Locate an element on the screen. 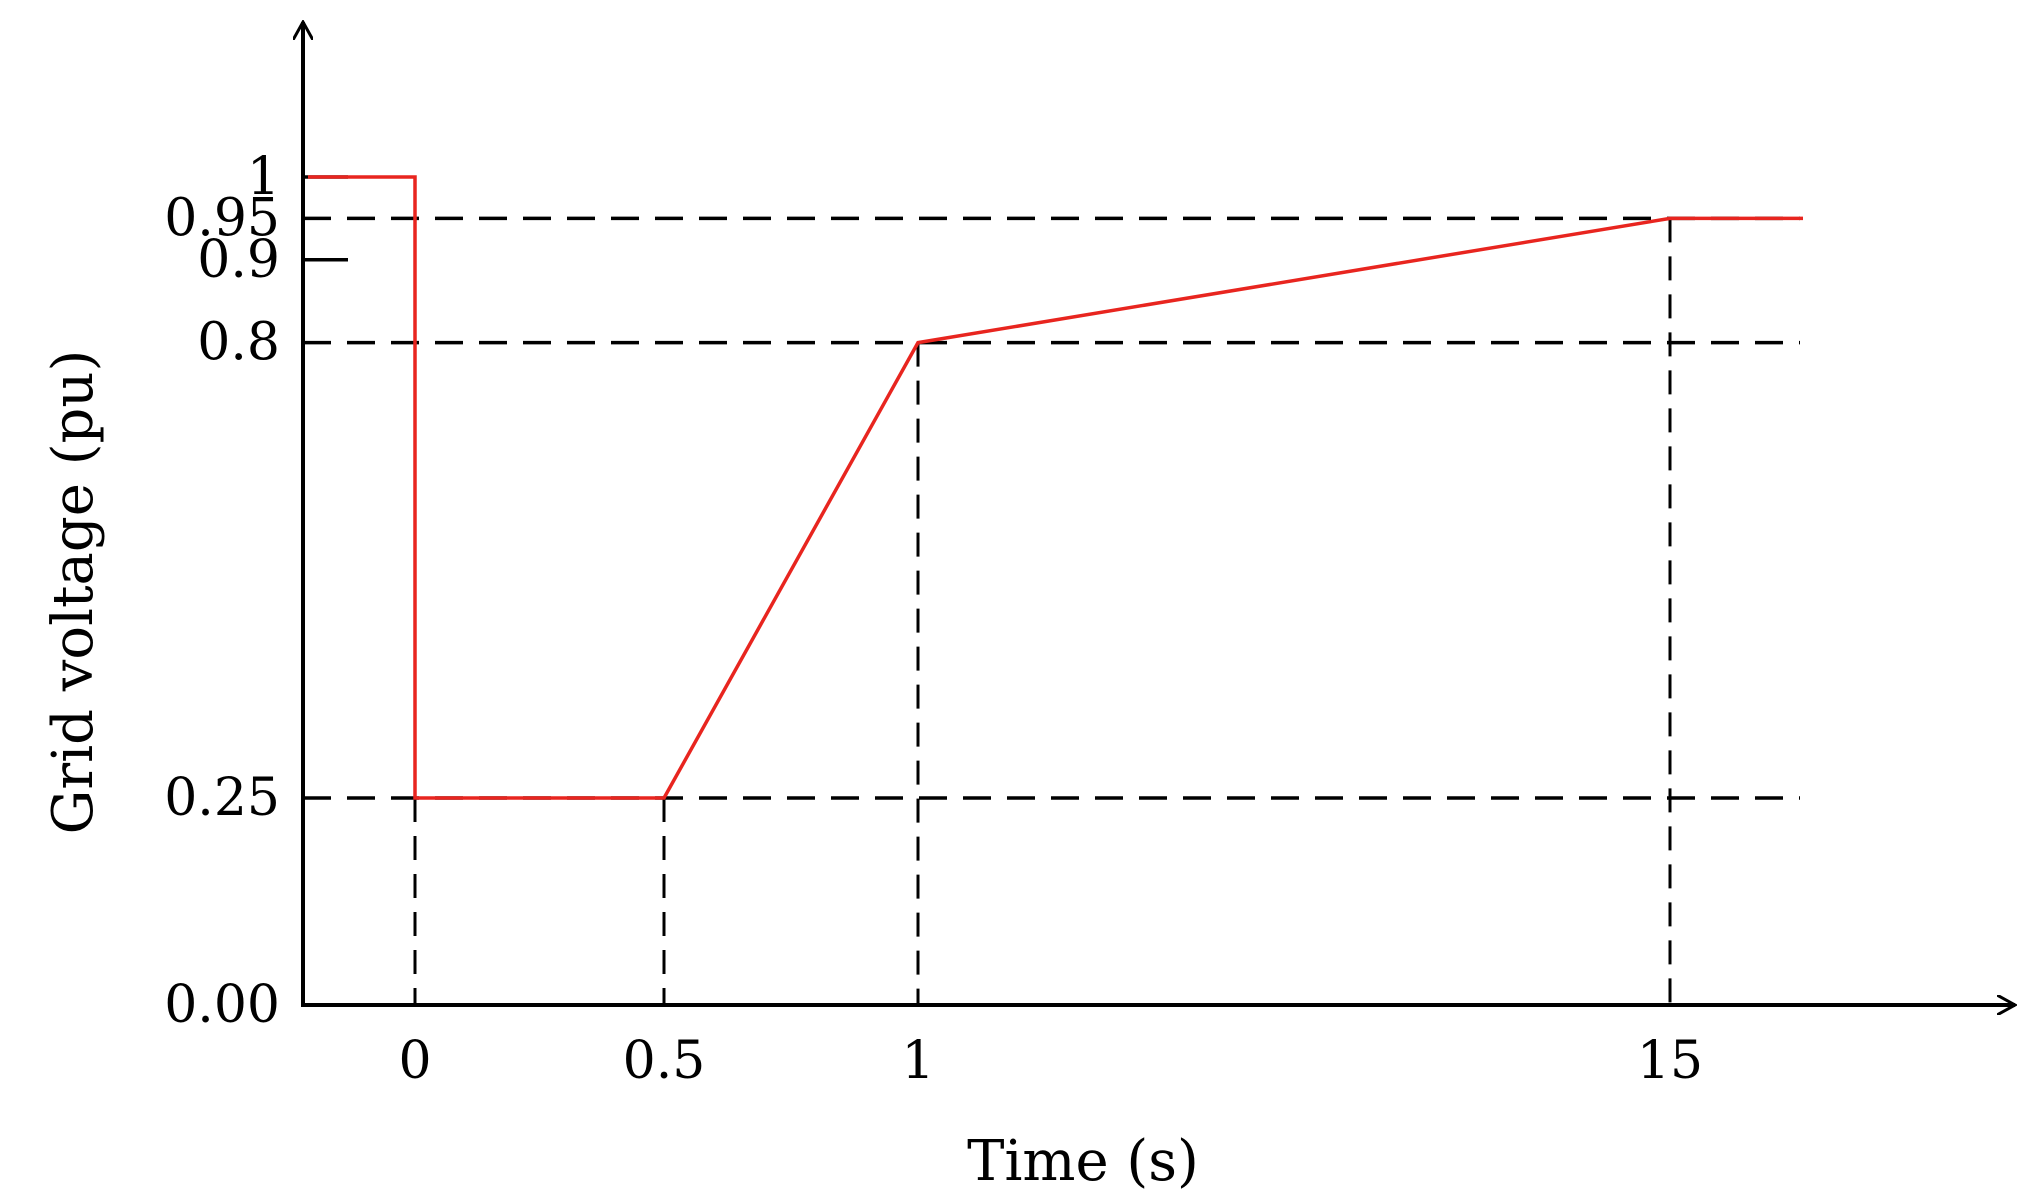 This screenshot has width=2027, height=1203. y-tick-labels: 0.00 0.25 0.8 0.90.951 is located at coordinates (222, 591).